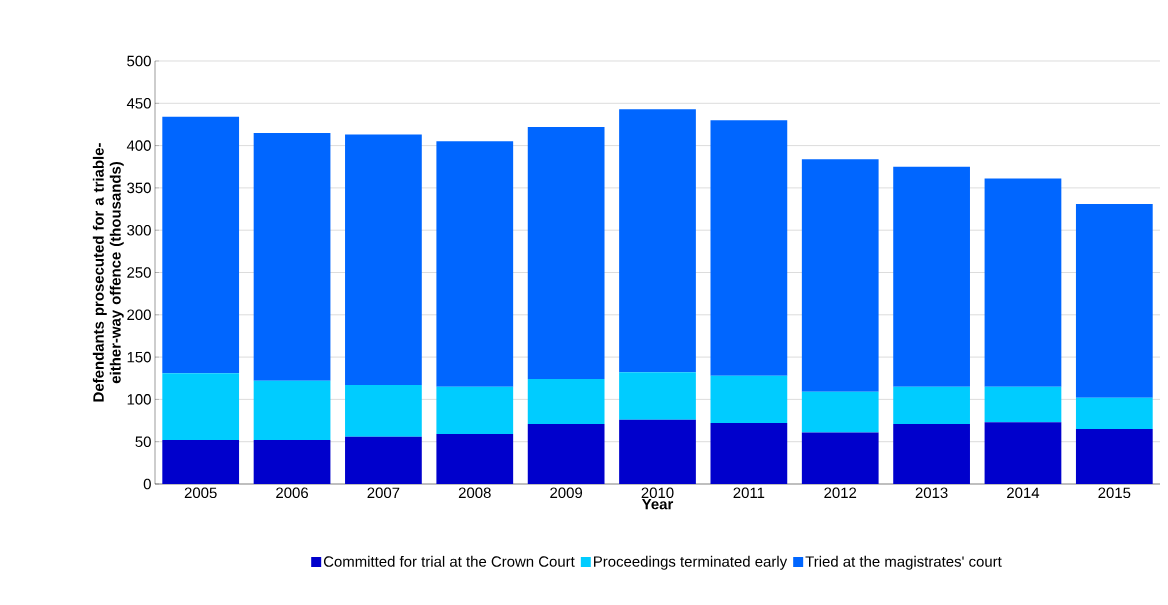 Image resolution: width=1168 pixels, height=605 pixels. I want to click on y-tick-label: 500, so click(139, 61).